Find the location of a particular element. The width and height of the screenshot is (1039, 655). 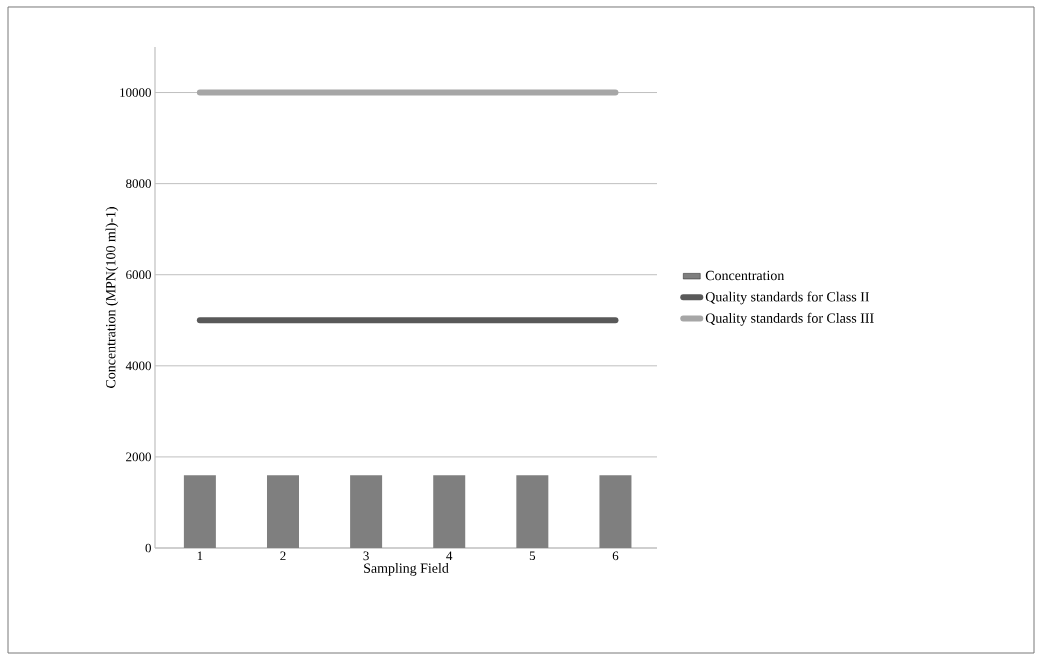

x-tick-label: 1 is located at coordinates (200, 556).